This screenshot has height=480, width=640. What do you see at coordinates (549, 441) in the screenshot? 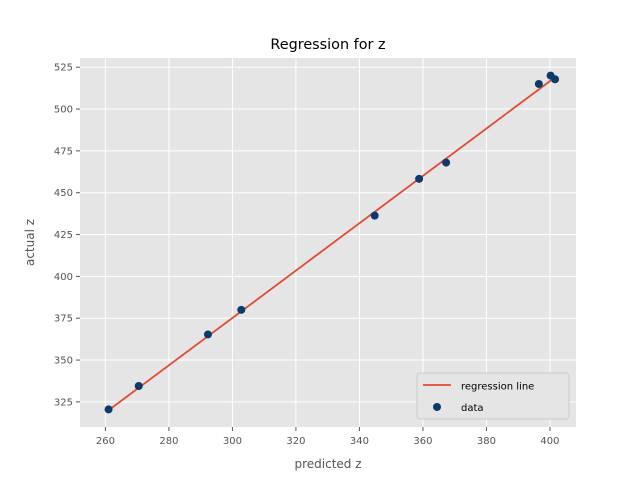
I see `x-tick-label: 400` at bounding box center [549, 441].